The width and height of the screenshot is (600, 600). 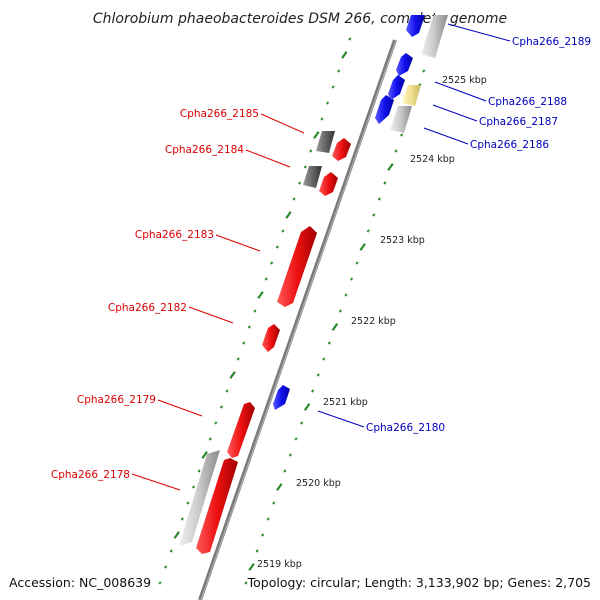 What do you see at coordinates (116, 400) in the screenshot?
I see `gene-label-cpha266-2179: Cpha266_2179` at bounding box center [116, 400].